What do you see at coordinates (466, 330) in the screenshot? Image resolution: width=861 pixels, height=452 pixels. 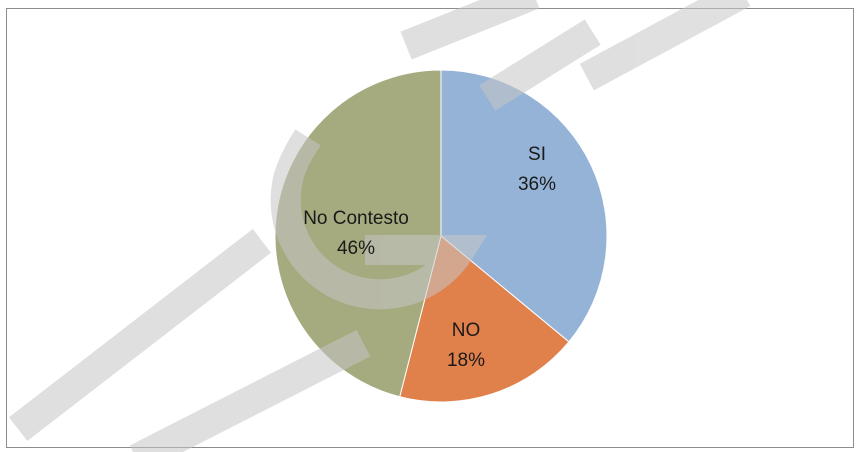 I see `slice-category-label: NO` at bounding box center [466, 330].